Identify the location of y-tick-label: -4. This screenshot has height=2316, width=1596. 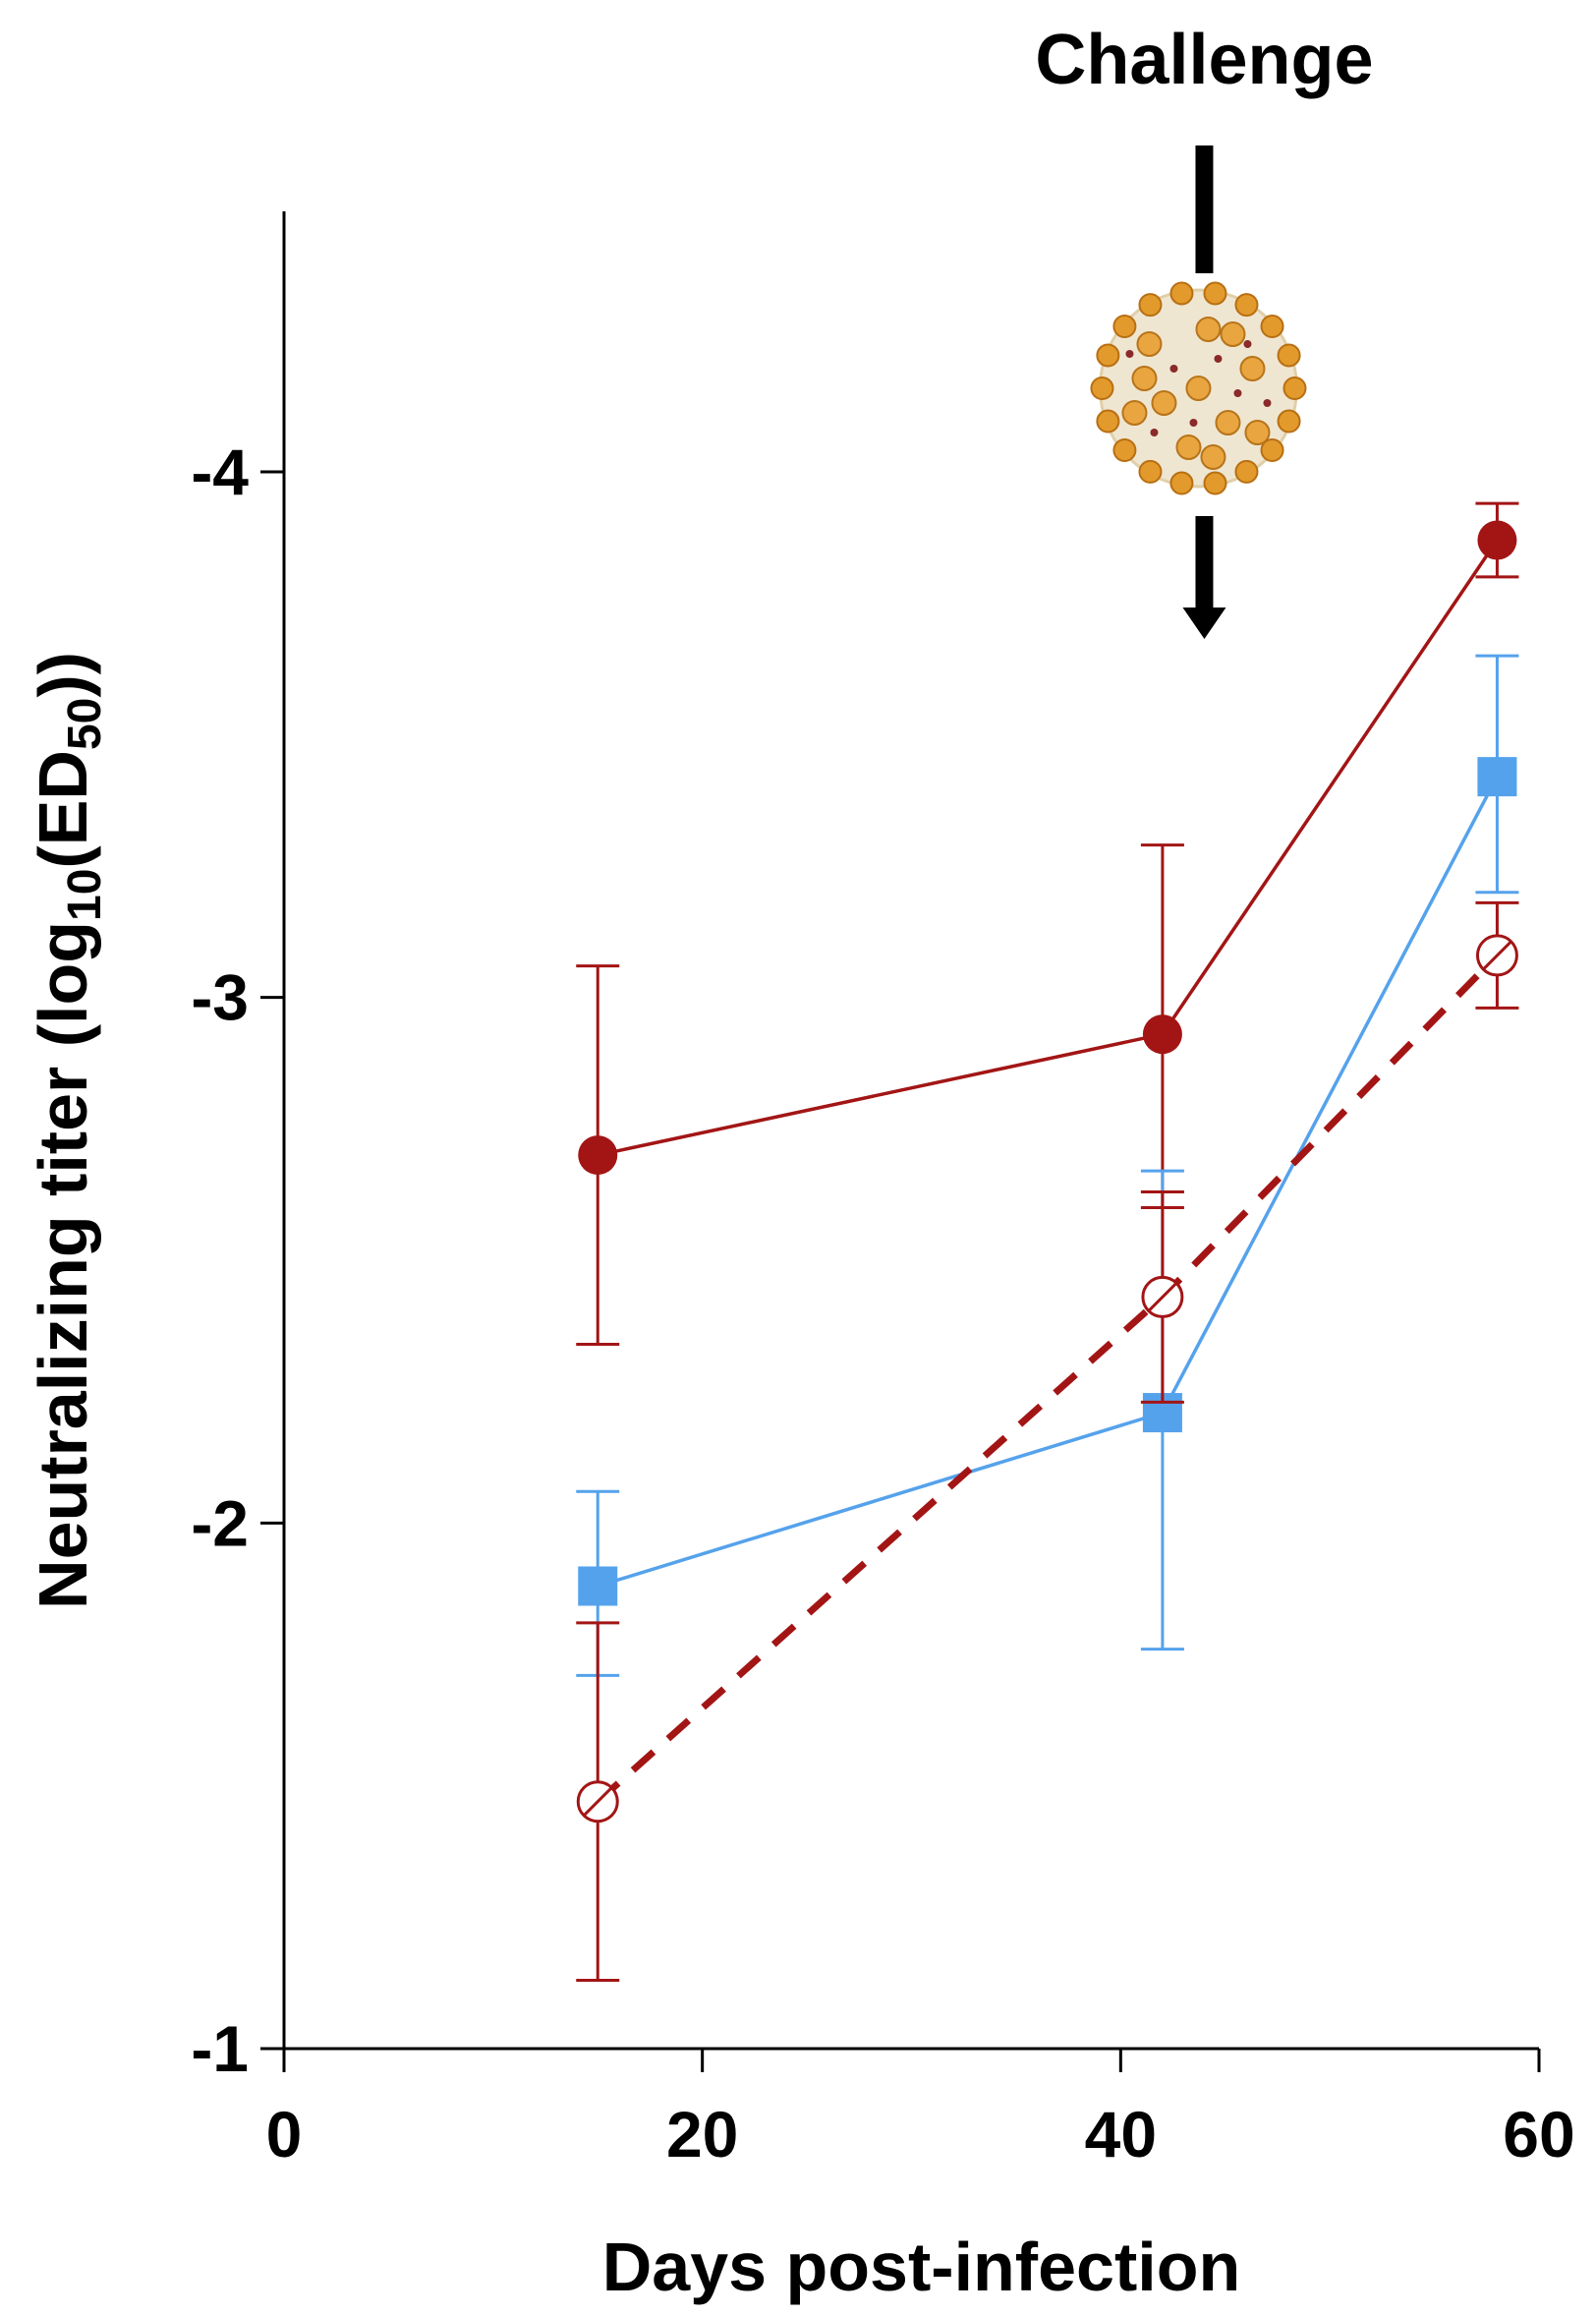
(220, 471).